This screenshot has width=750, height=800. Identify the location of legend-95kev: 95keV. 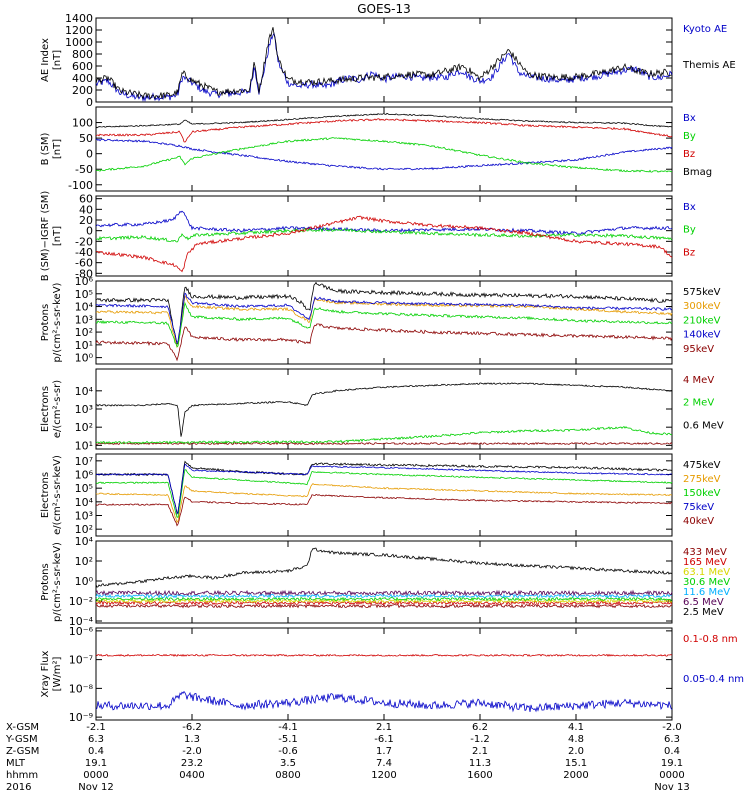
(698, 349).